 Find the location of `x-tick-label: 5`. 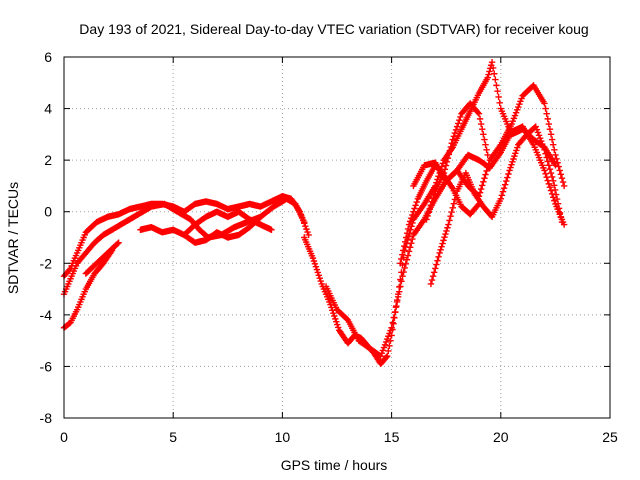

x-tick-label: 5 is located at coordinates (173, 437).